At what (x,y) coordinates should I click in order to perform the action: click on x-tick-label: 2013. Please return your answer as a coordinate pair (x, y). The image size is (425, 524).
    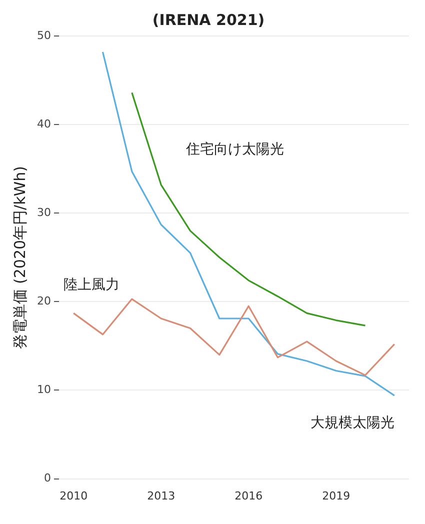
    Looking at the image, I should click on (161, 495).